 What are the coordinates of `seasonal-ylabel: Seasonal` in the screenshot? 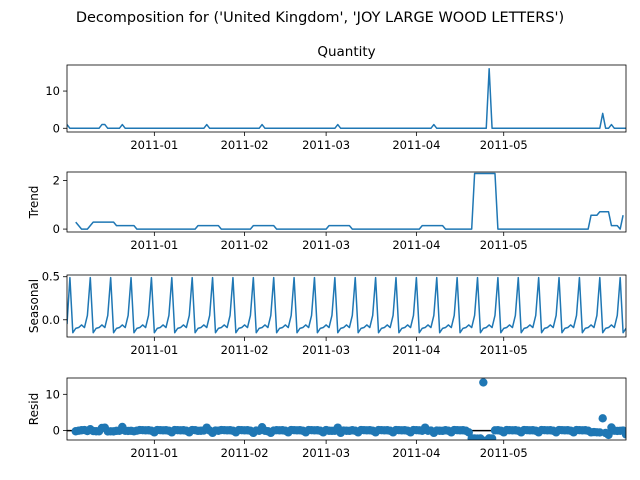 It's located at (34, 306).